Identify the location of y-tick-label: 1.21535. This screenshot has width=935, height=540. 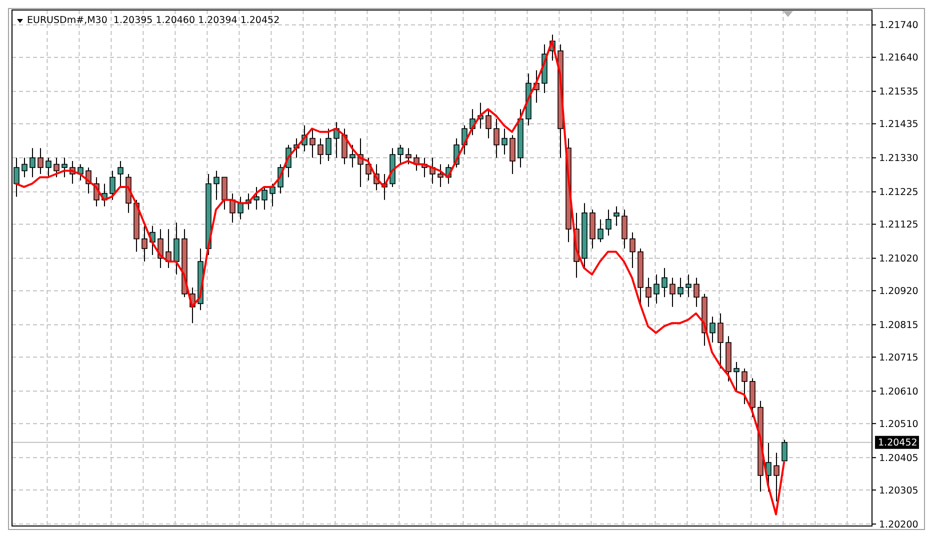
(898, 92).